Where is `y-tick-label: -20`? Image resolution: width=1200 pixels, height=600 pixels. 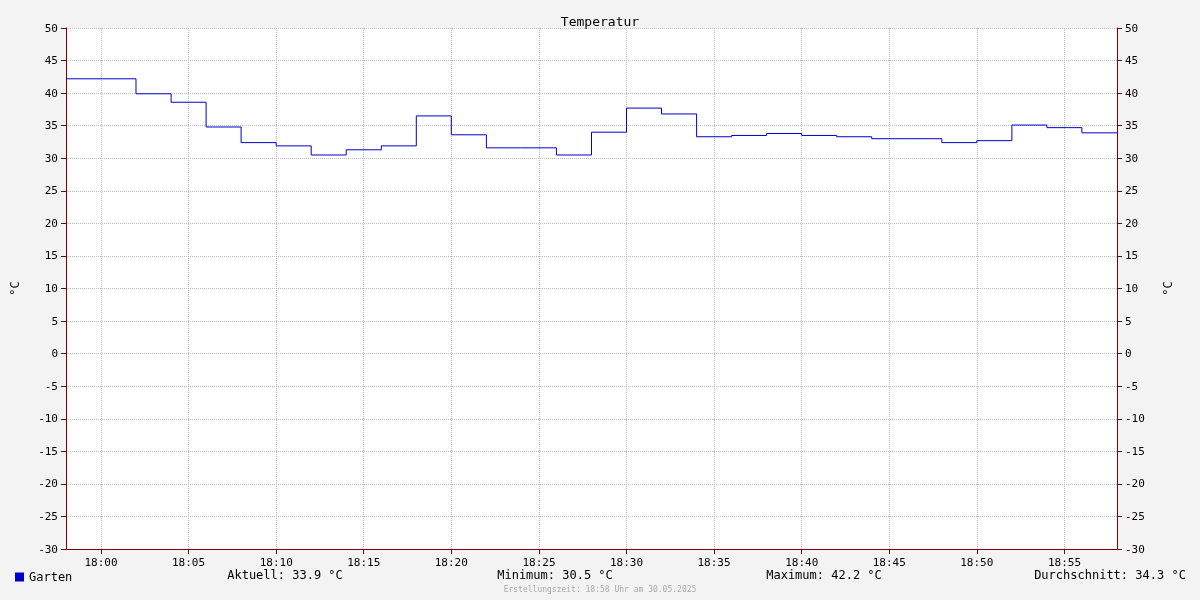 y-tick-label: -20 is located at coordinates (48, 484).